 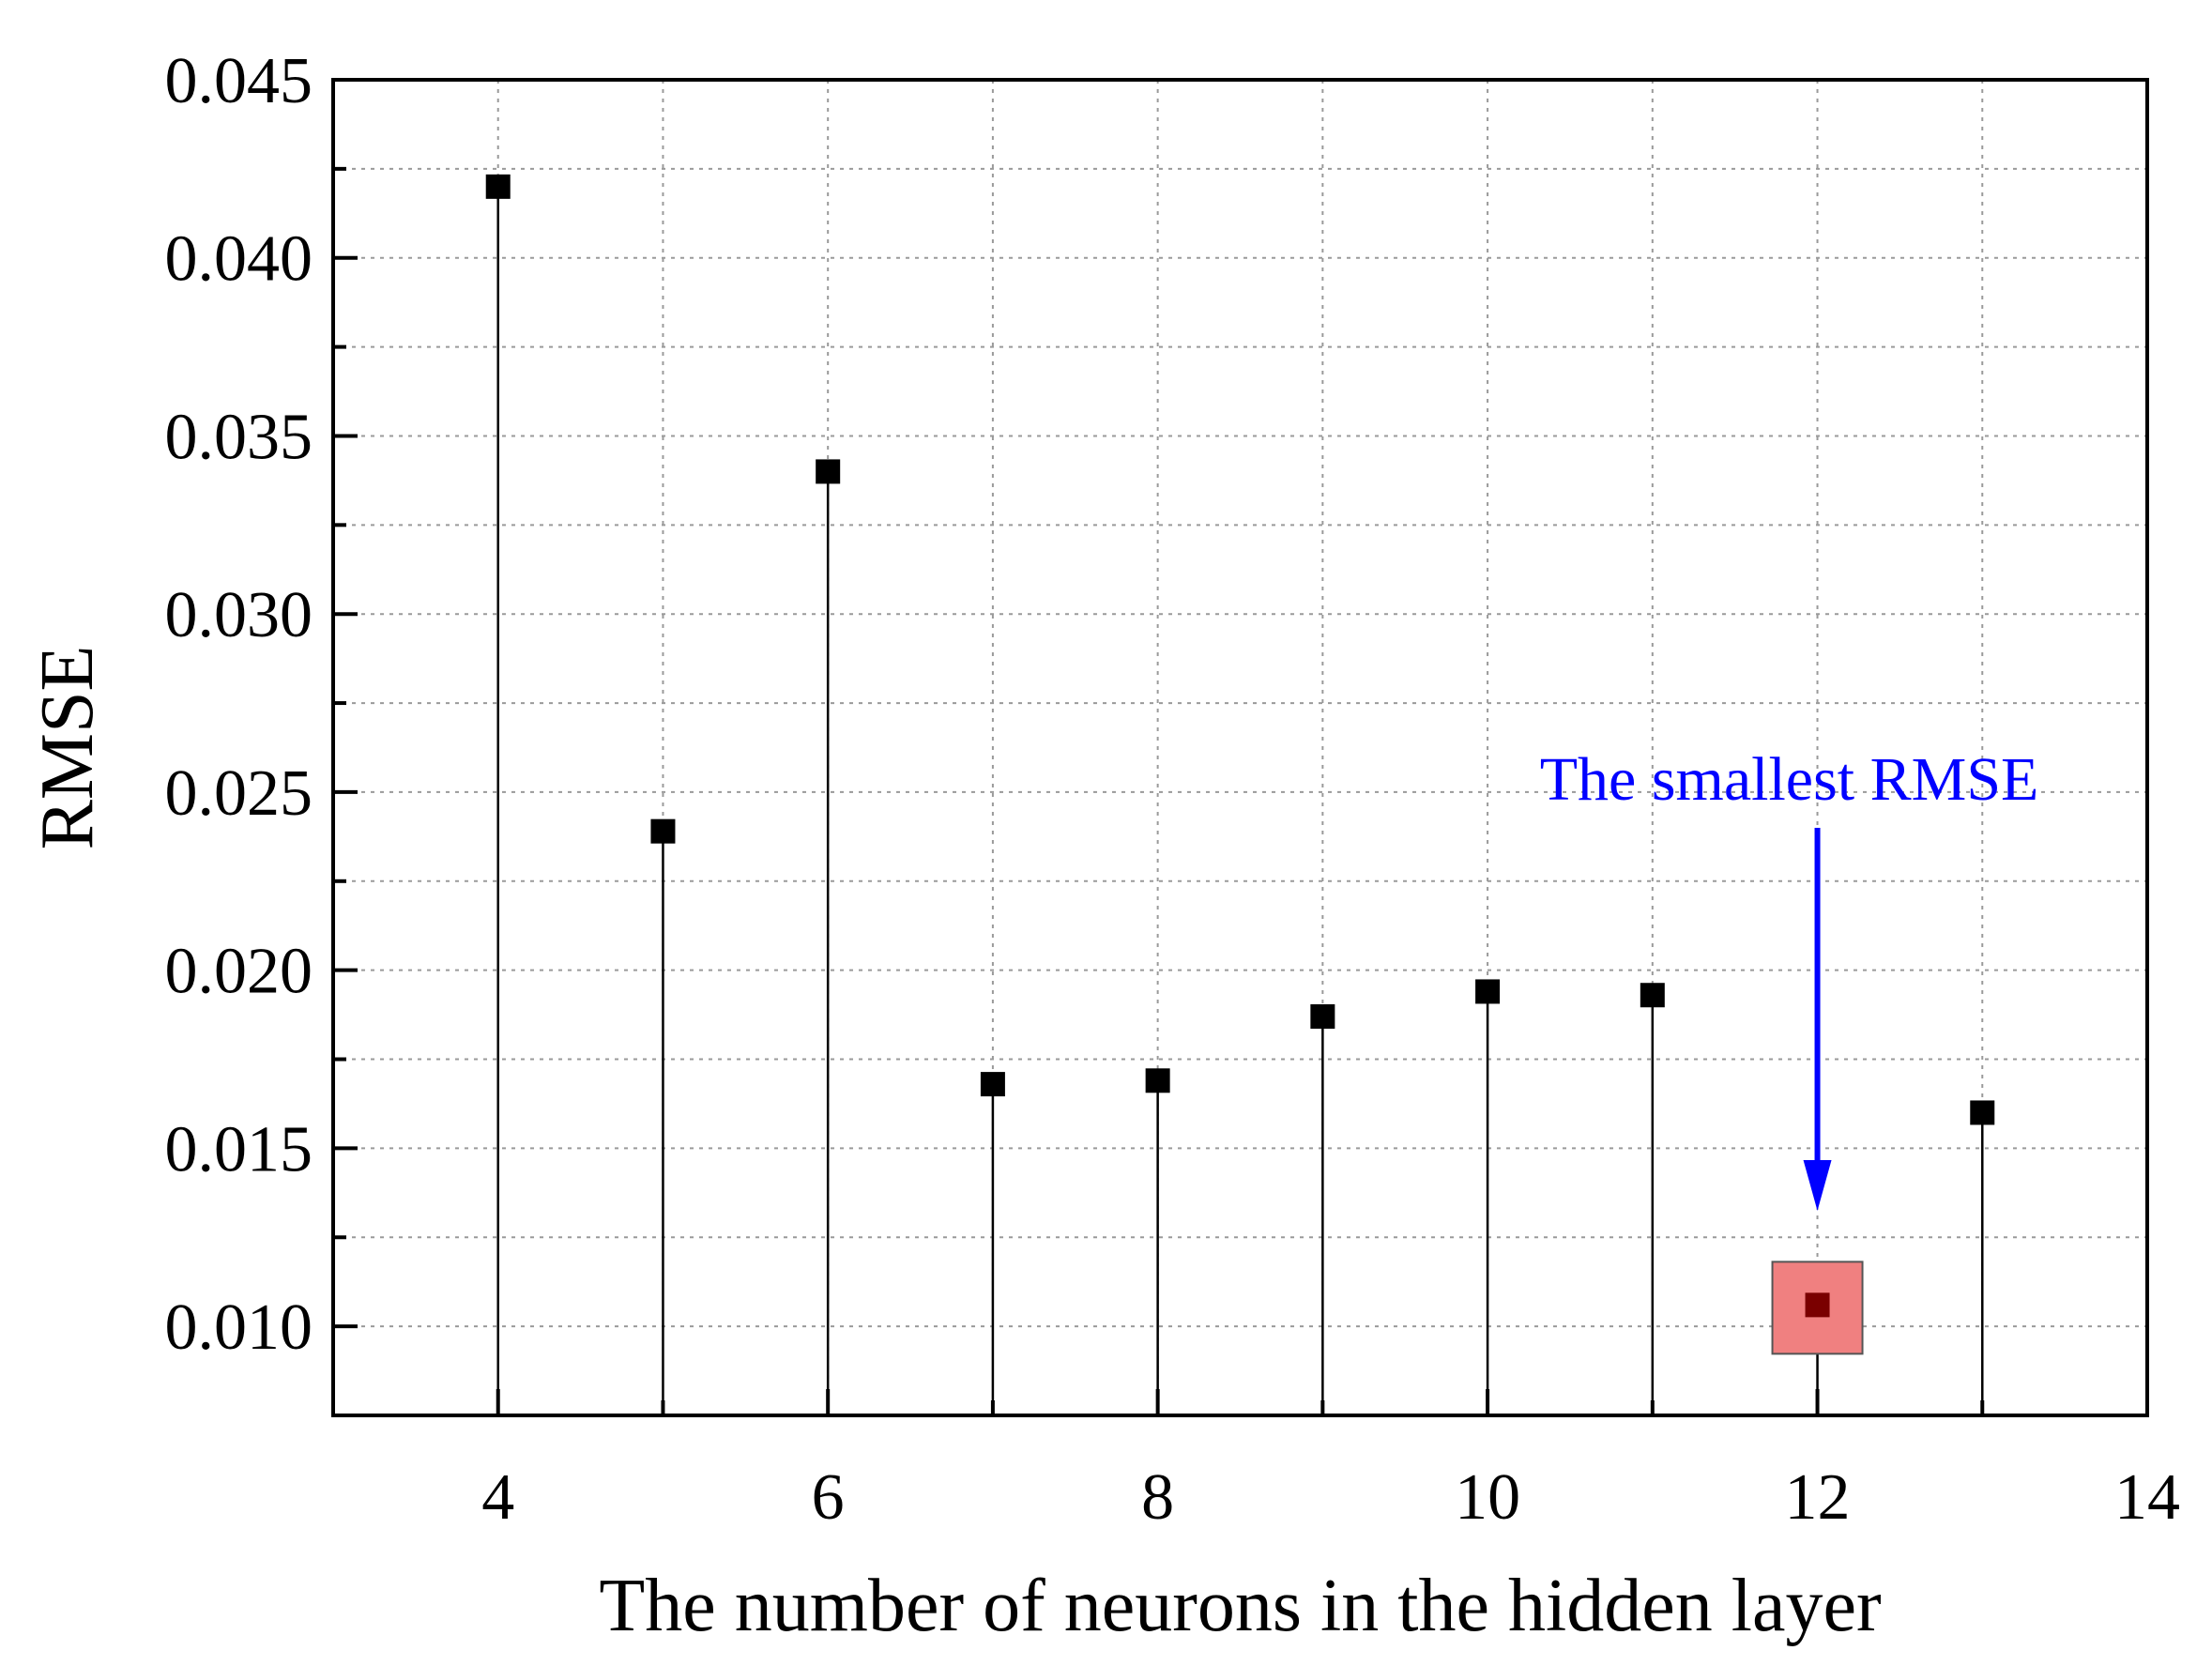 What do you see at coordinates (1817, 1185) in the screenshot?
I see `annotation-arrow-head` at bounding box center [1817, 1185].